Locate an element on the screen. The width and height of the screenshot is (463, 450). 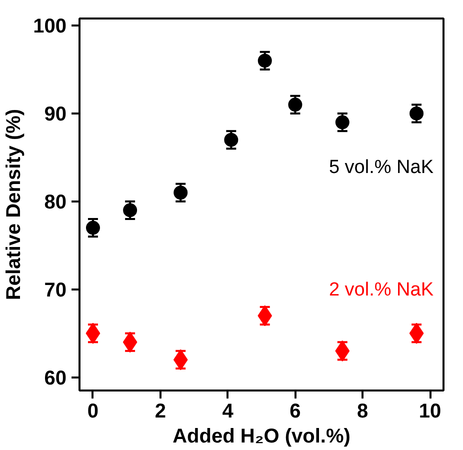
y-axis-title: Relative Density (%) is located at coordinates (14, 204).